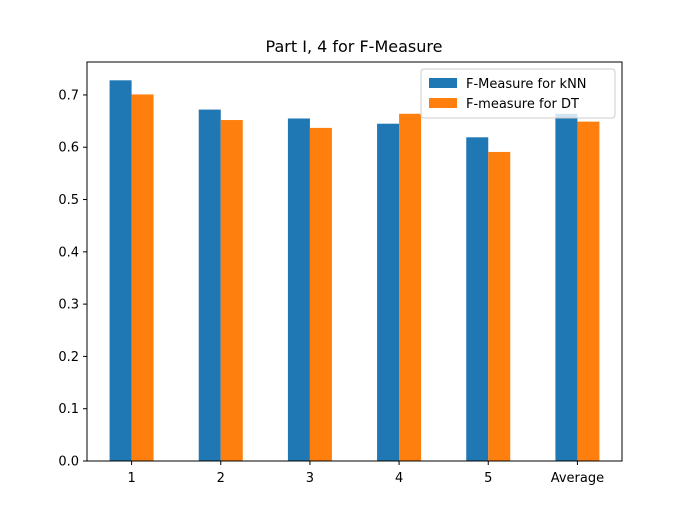 The height and width of the screenshot is (518, 691). What do you see at coordinates (577, 478) in the screenshot?
I see `x-tick-label: Average` at bounding box center [577, 478].